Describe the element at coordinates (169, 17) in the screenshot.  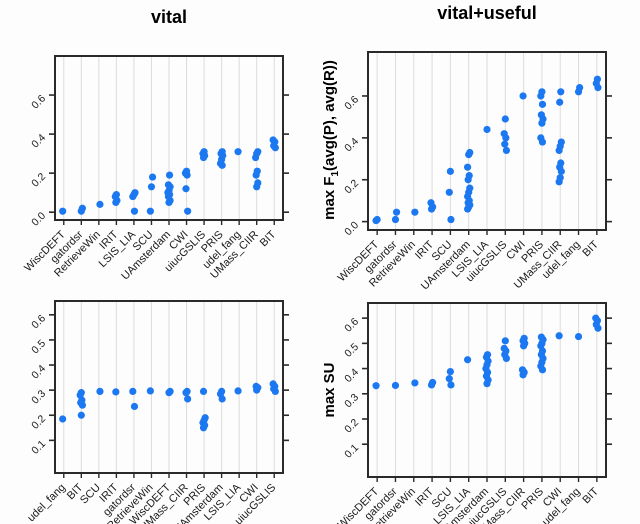
I see `panel-title-vital: vital` at that location.